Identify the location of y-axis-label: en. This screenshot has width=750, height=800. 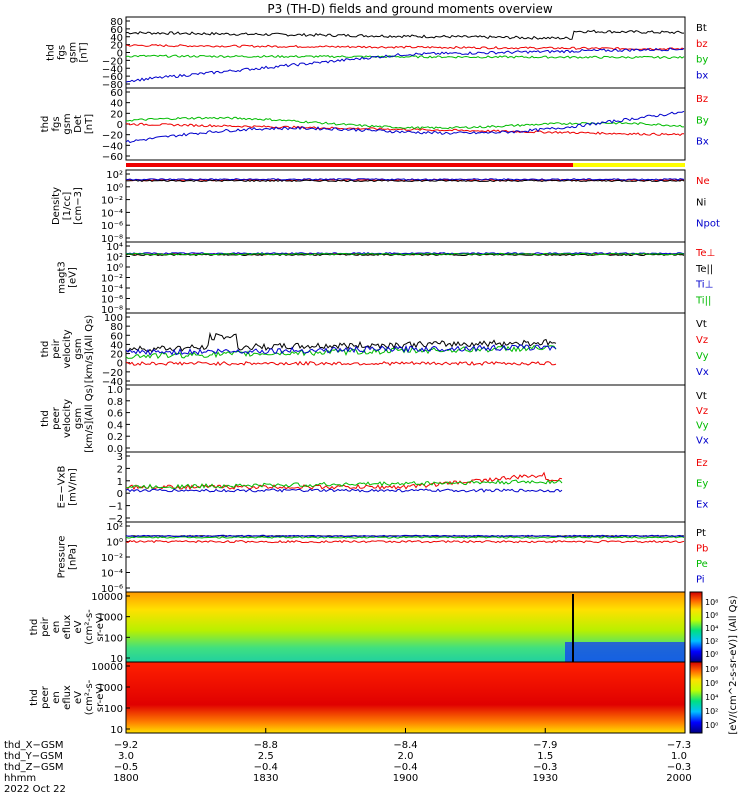
(56, 697).